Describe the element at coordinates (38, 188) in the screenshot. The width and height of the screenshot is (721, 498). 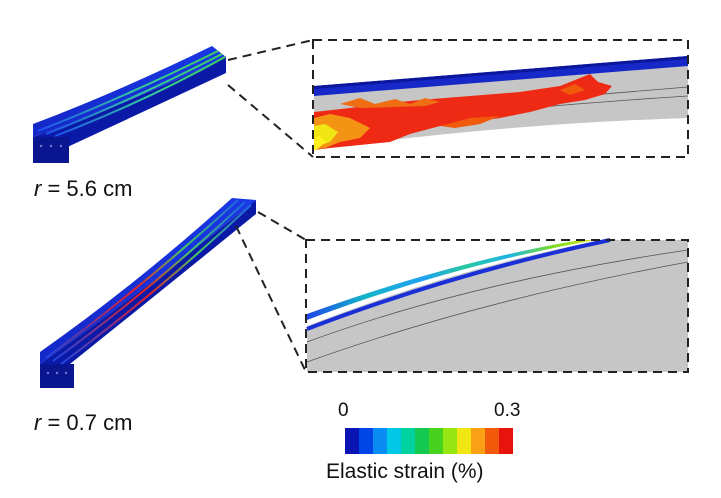
I see `radius-symbol-top: r` at that location.